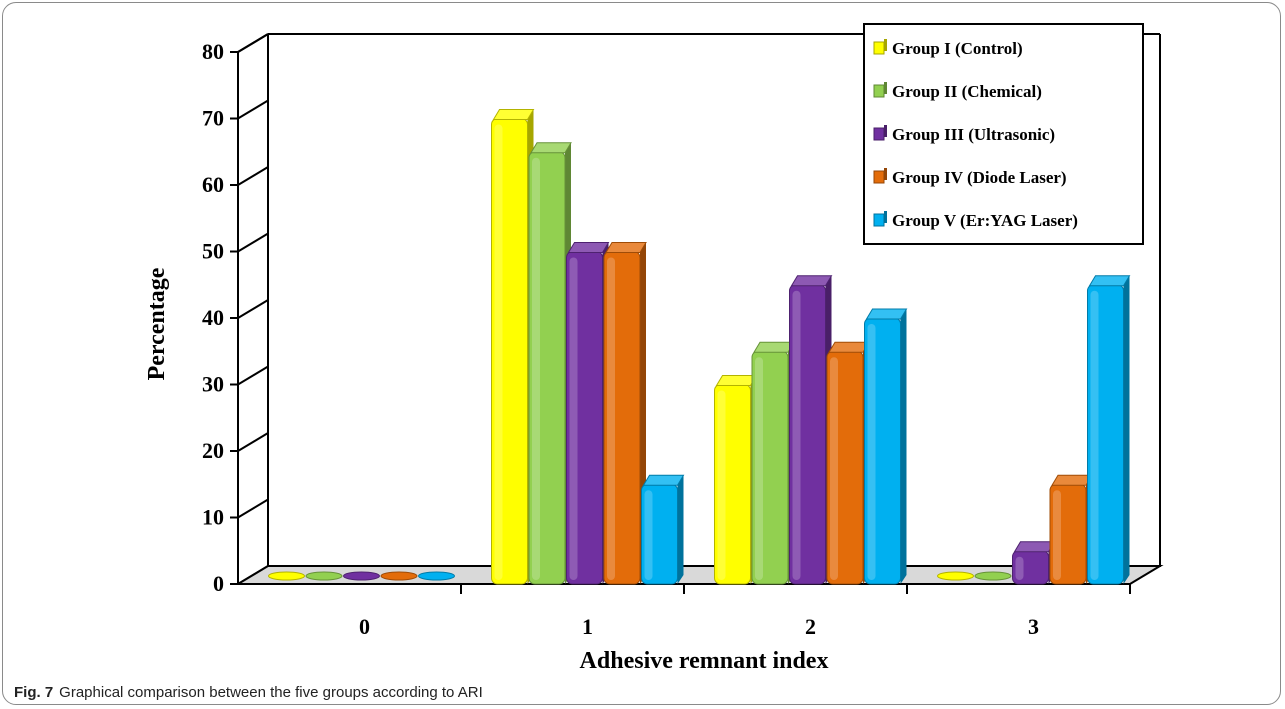  I want to click on y-tick-label: 40, so click(213, 317).